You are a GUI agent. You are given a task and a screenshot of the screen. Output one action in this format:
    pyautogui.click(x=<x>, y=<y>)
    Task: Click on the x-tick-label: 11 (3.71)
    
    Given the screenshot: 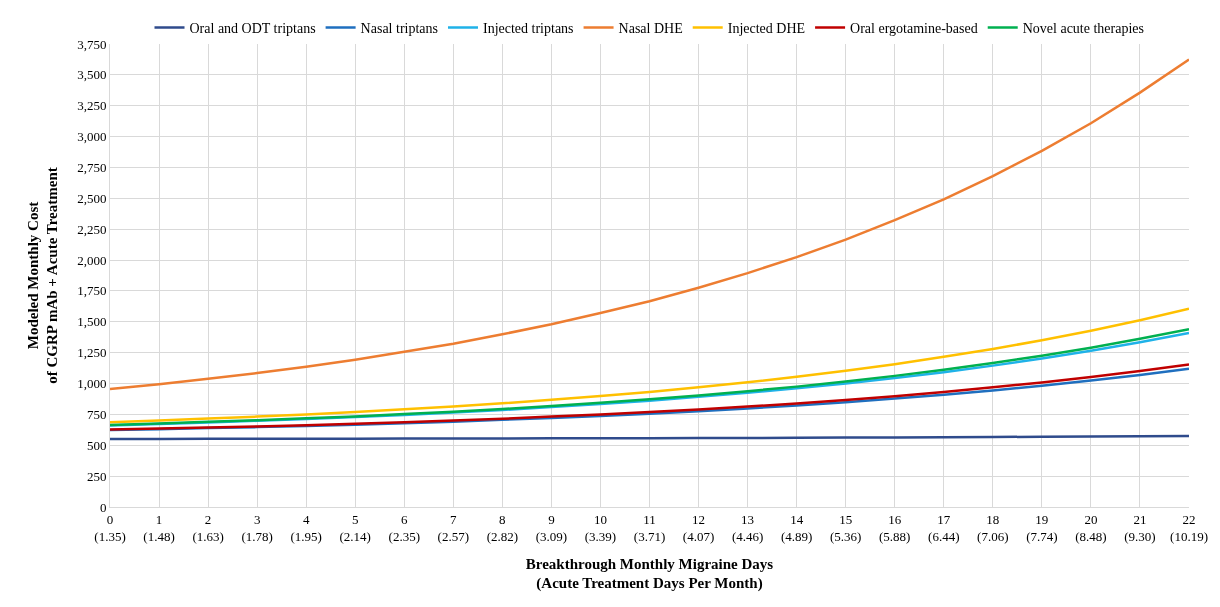 What is the action you would take?
    pyautogui.click(x=649, y=527)
    